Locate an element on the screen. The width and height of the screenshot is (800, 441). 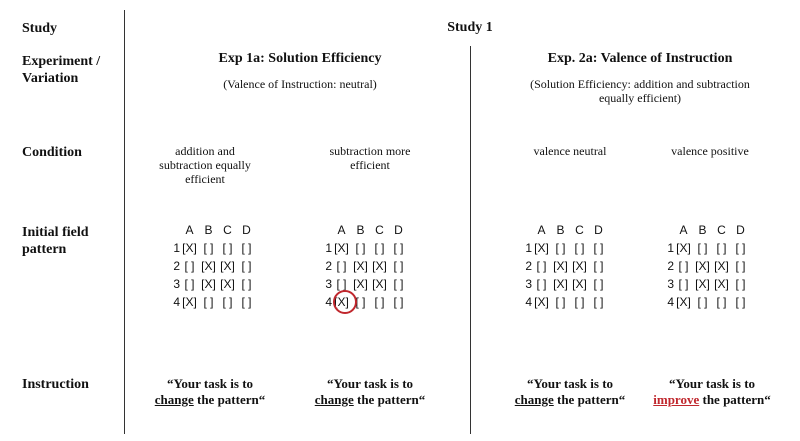
study-title: Study 1 is located at coordinates (470, 27).